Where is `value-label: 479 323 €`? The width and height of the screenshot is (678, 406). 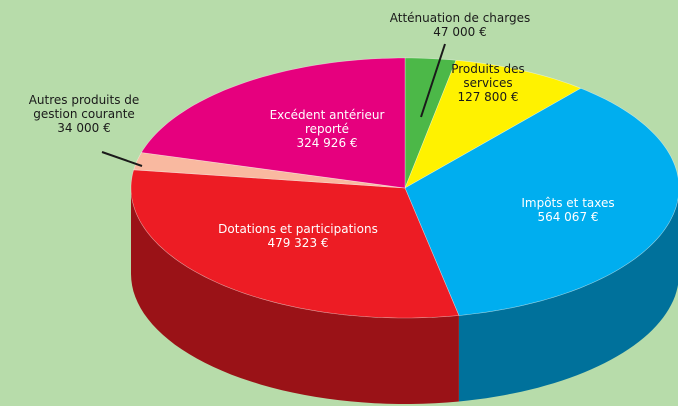 value-label: 479 323 € is located at coordinates (298, 243).